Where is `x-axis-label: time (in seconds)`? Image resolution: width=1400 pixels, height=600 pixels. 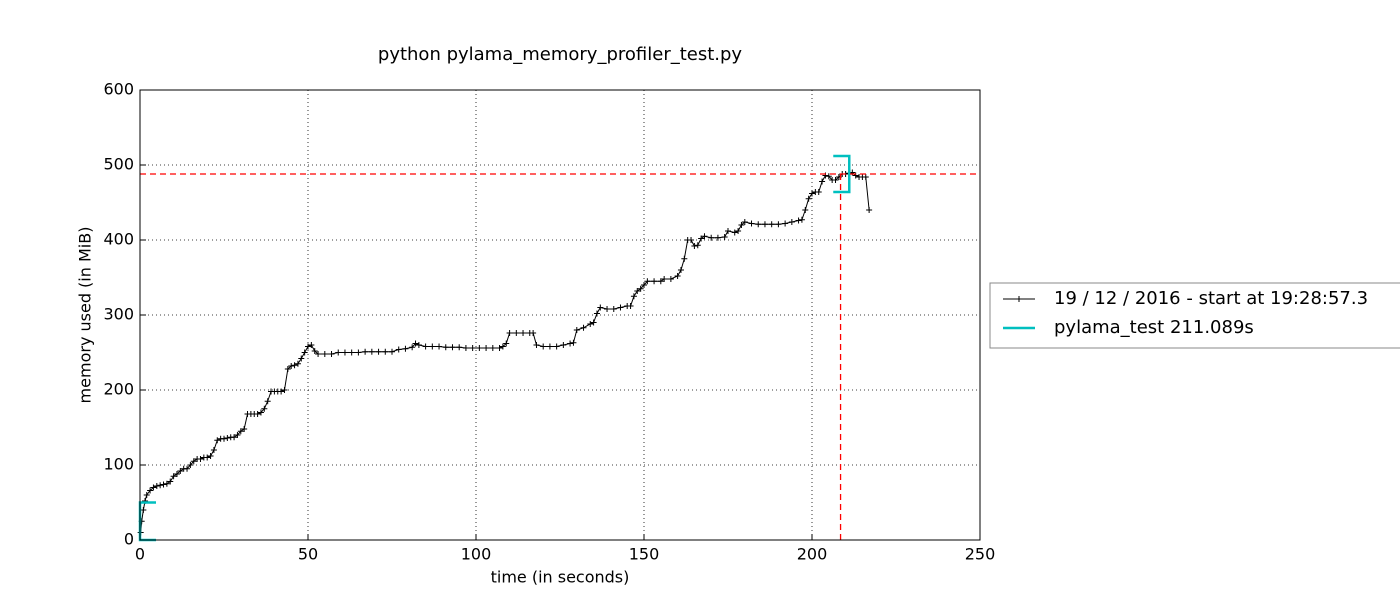 x-axis-label: time (in seconds) is located at coordinates (560, 577).